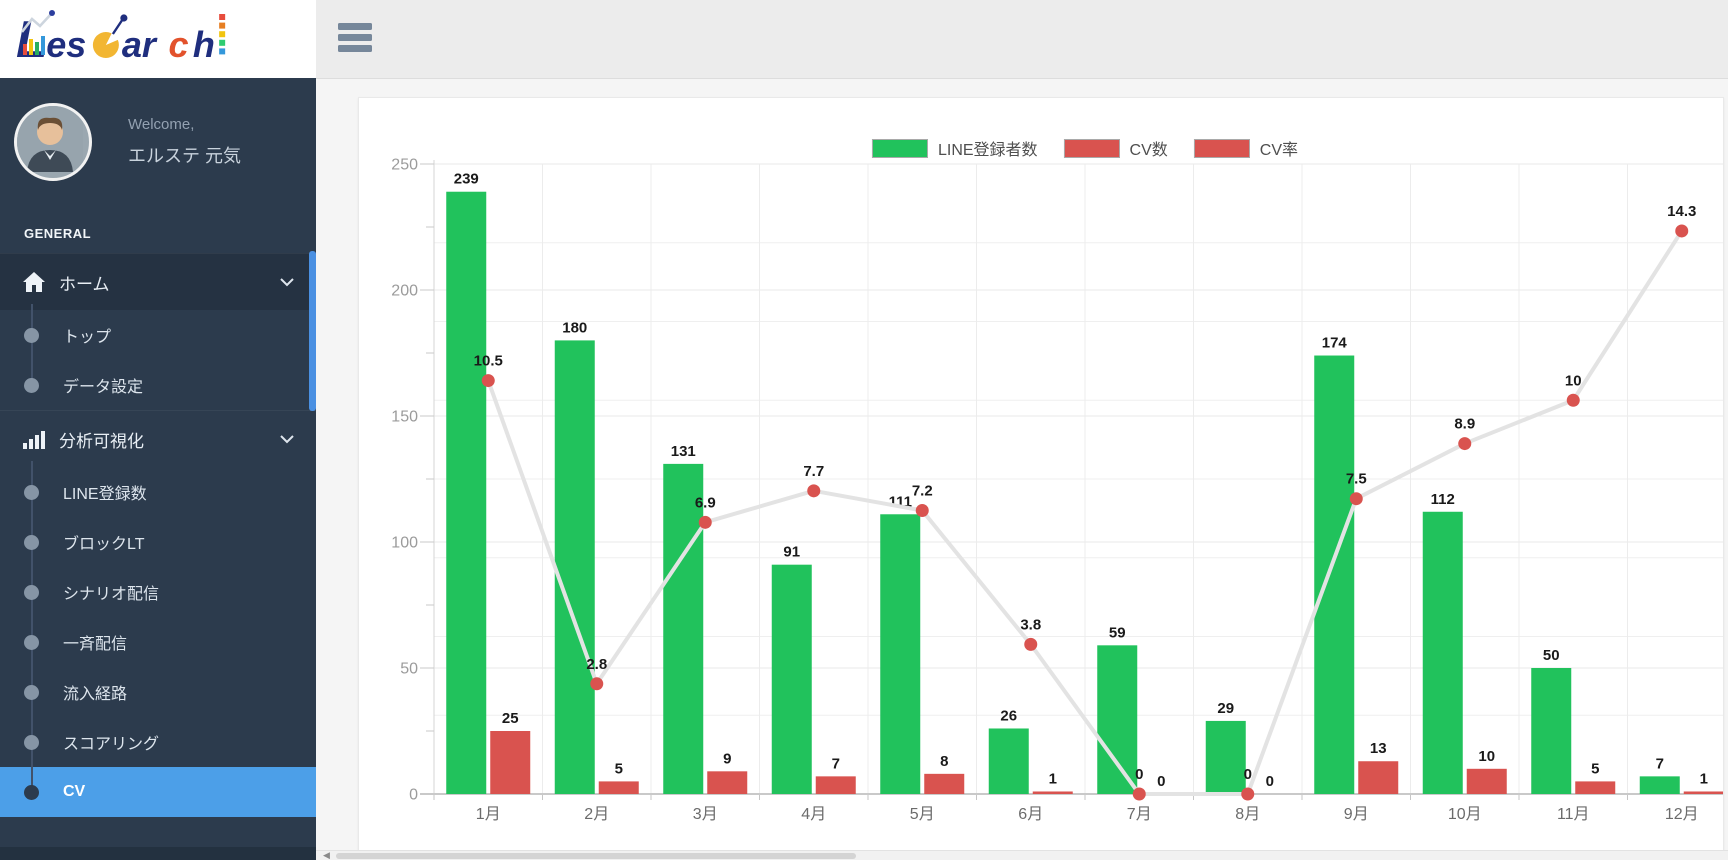 The width and height of the screenshot is (1728, 860). Describe the element at coordinates (596, 855) in the screenshot. I see `horizontal-scrollbar-thumb` at that location.